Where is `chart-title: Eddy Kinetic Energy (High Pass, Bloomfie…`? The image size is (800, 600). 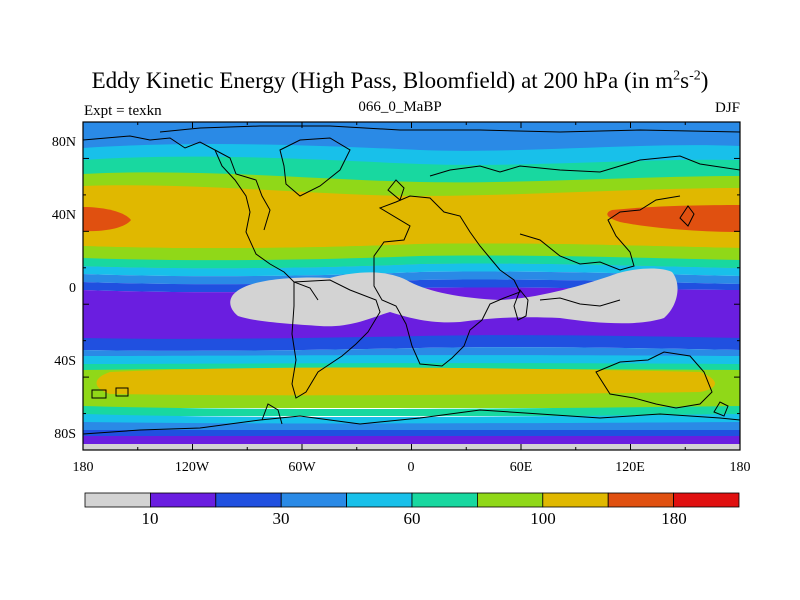 chart-title: Eddy Kinetic Energy (High Pass, Bloomfie… is located at coordinates (400, 81).